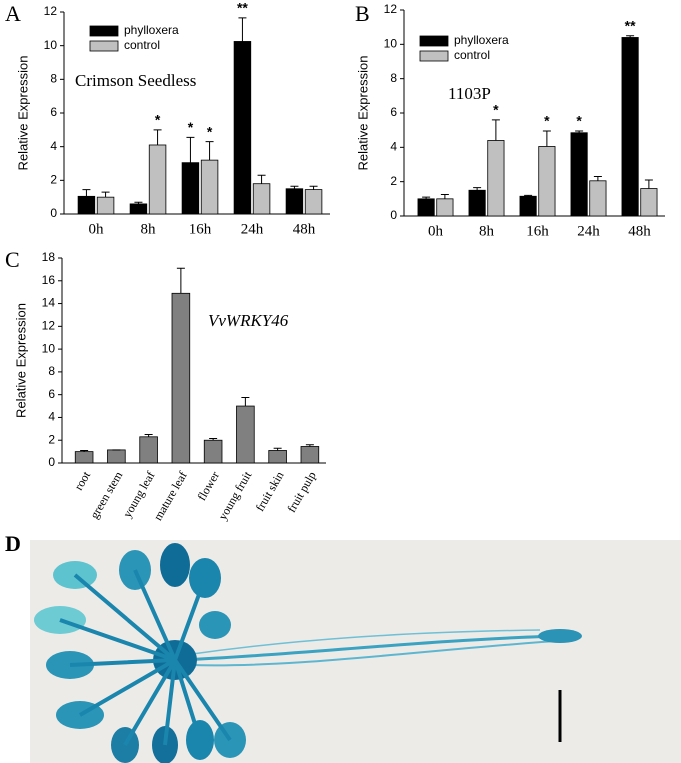 This screenshot has height=763, width=681. I want to click on y-tick-label: 14, so click(49, 303).